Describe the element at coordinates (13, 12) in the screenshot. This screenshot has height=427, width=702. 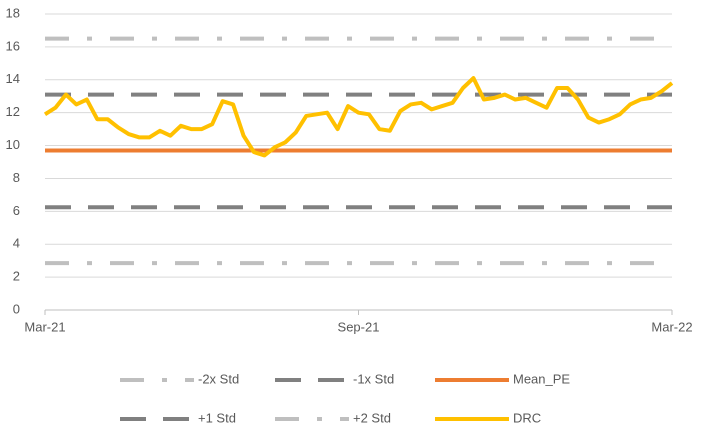
I see `y-tick-label: 18` at that location.